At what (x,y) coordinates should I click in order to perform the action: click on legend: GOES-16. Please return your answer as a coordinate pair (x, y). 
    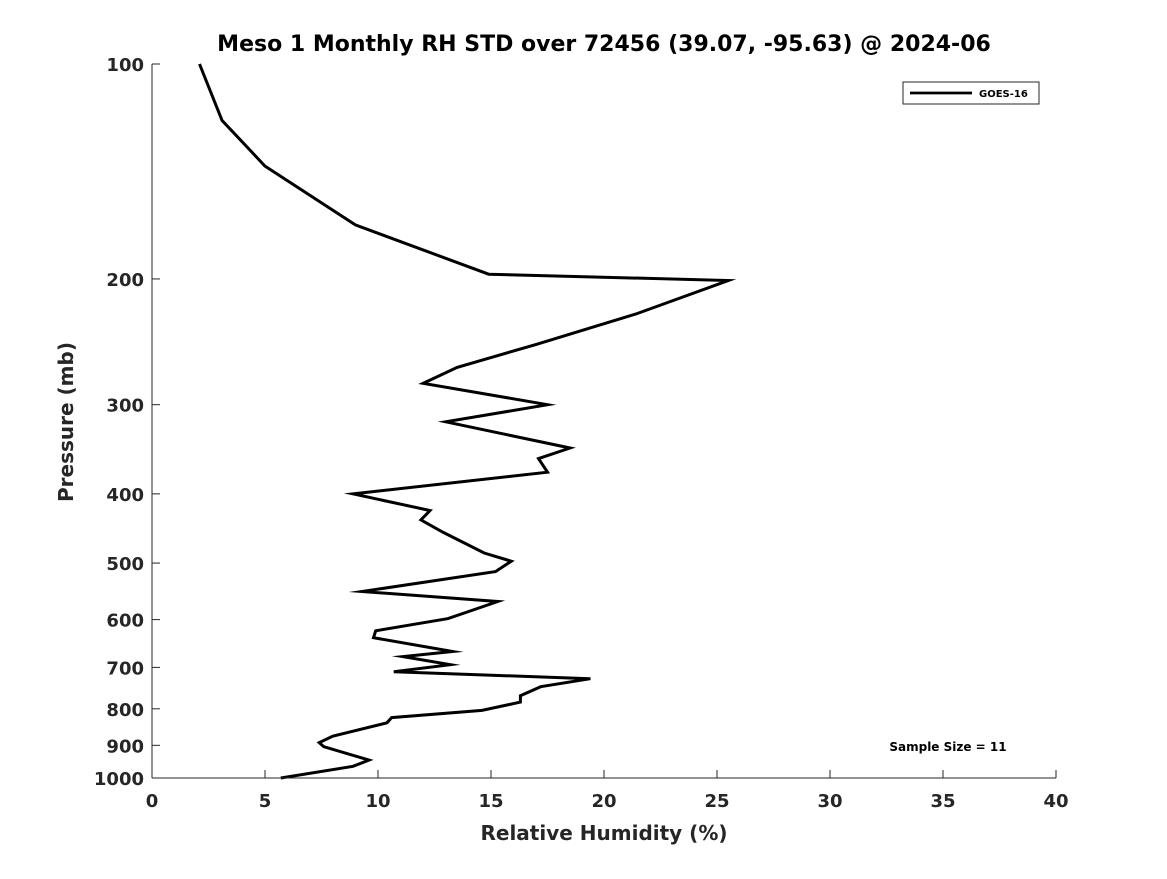
    Looking at the image, I should click on (971, 93).